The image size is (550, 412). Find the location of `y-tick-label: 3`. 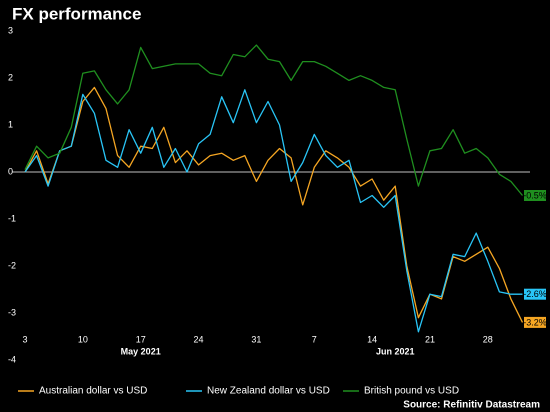

y-tick-label: 3 is located at coordinates (10, 30).